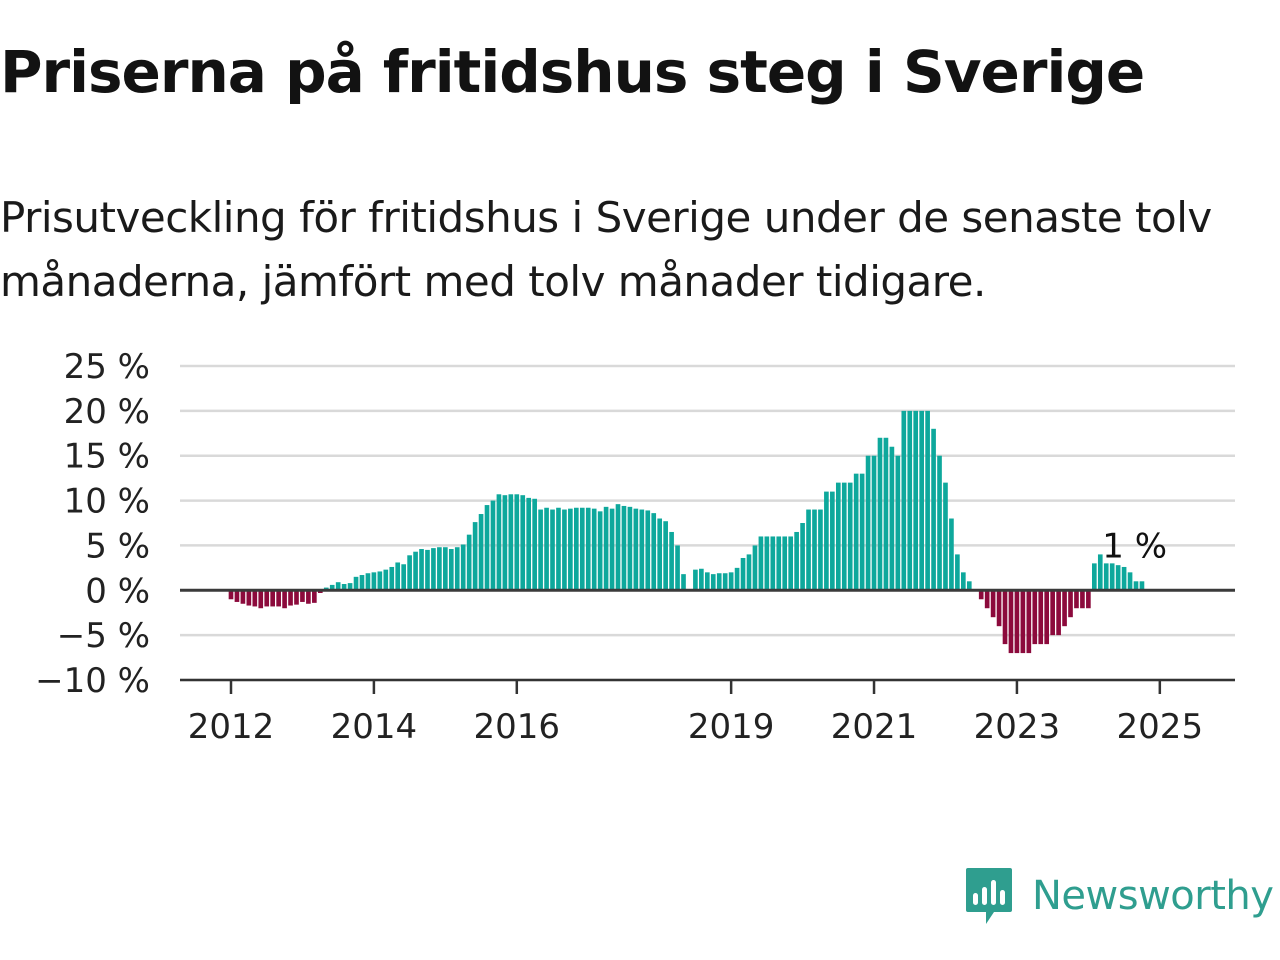 The width and height of the screenshot is (1280, 960). Describe the element at coordinates (107, 367) in the screenshot. I see `y-tick-label: 25 %` at that location.